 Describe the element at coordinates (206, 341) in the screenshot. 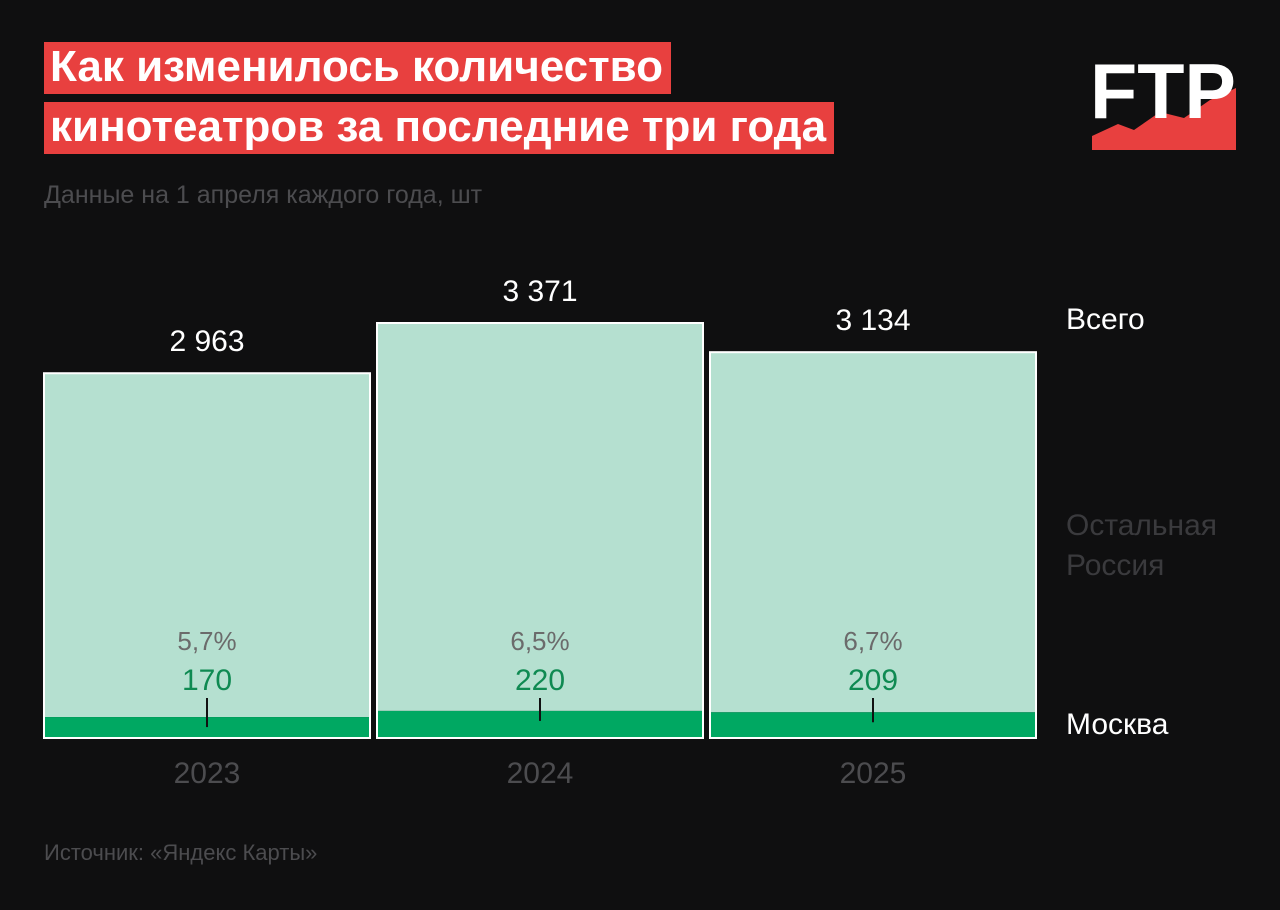

I see `total-label-2023: 2 963` at that location.